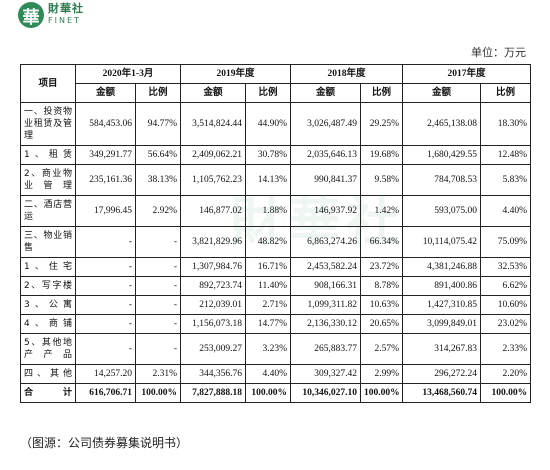  I want to click on table-cell: 75.09%, so click(506, 242).